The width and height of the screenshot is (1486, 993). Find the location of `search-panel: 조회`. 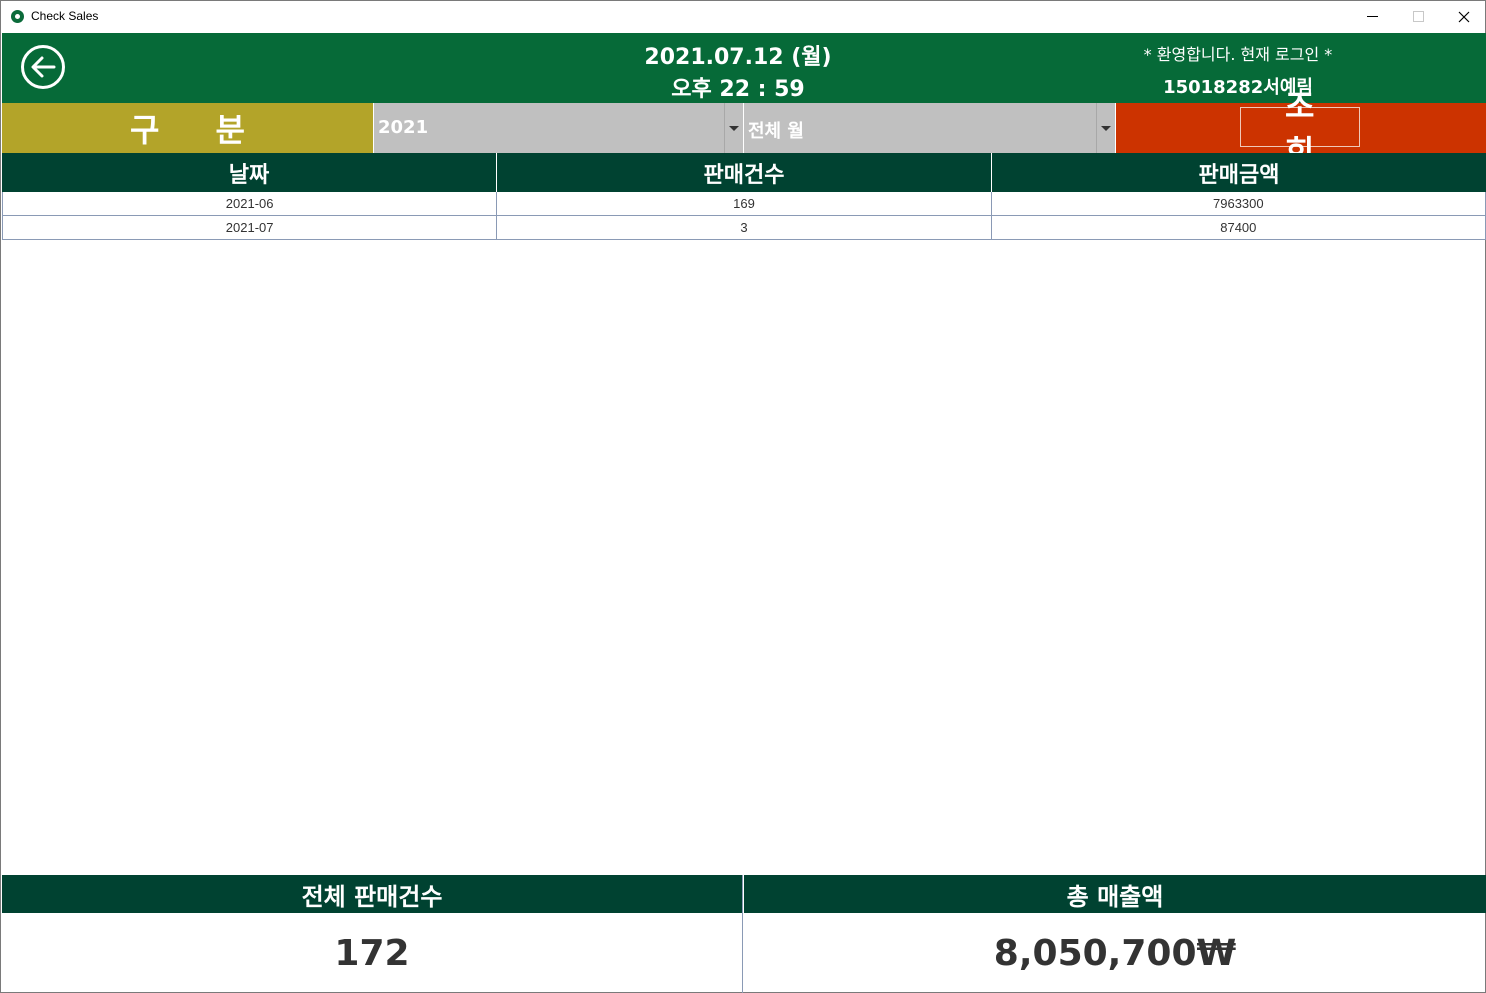

search-panel: 조회 is located at coordinates (1301, 129).